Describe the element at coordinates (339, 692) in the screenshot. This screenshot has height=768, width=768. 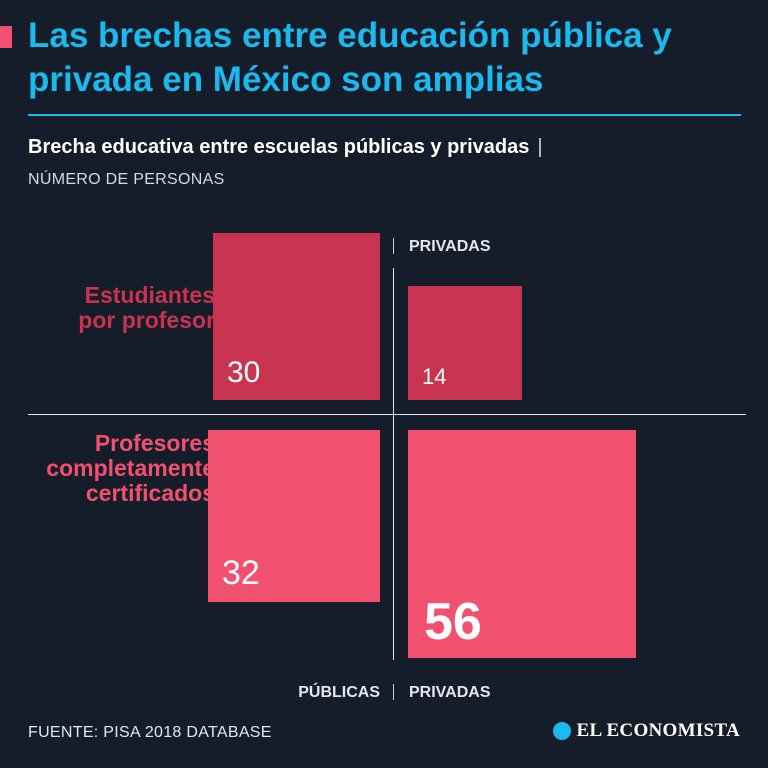
I see `column-header-publicas-bottom: PÚBLICAS` at that location.